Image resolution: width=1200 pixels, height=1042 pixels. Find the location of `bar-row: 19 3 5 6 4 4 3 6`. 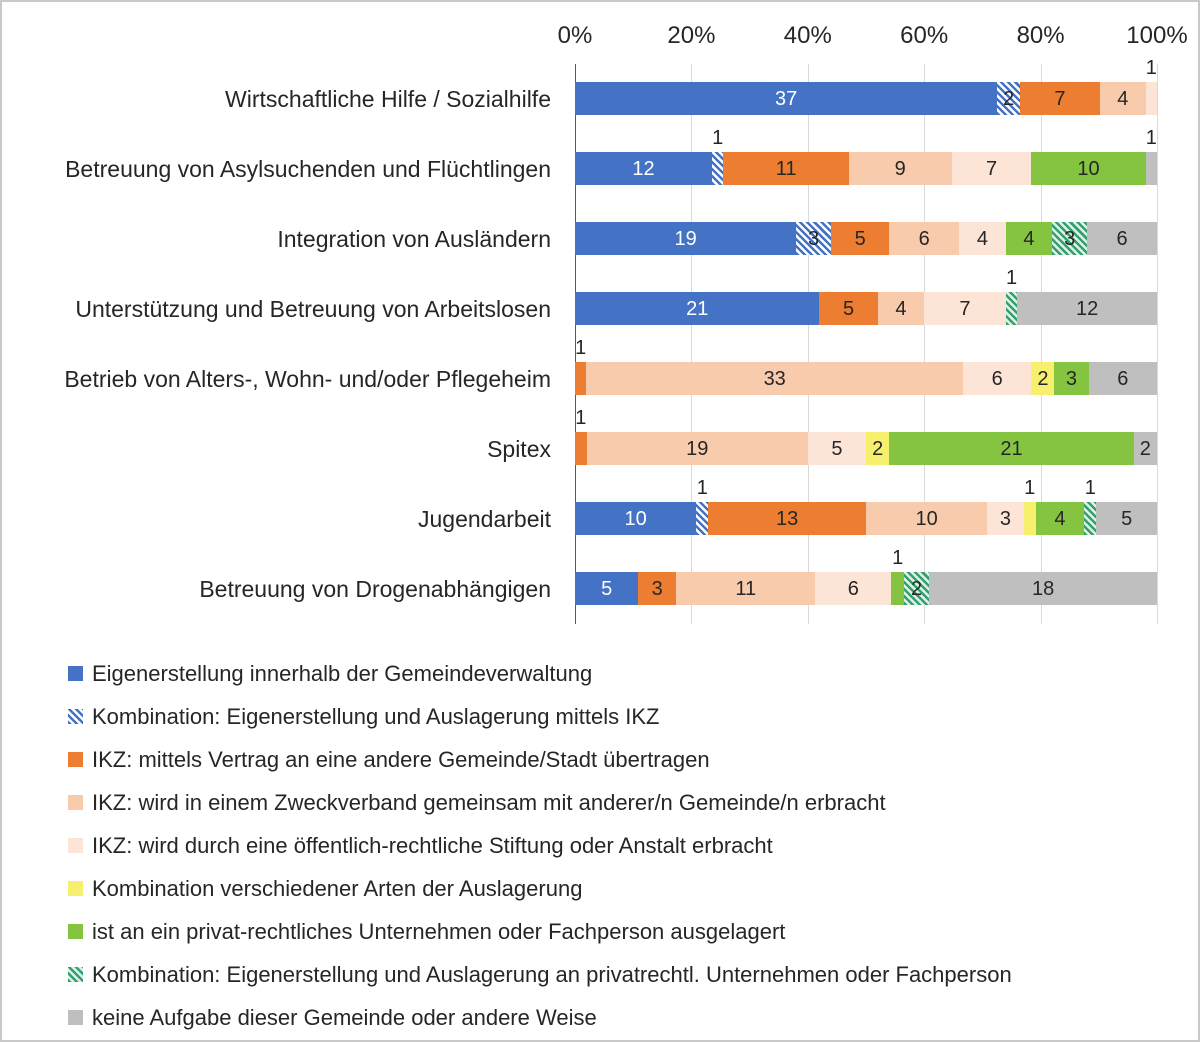

bar-row: 19 3 5 6 4 4 3 6 is located at coordinates (866, 239).